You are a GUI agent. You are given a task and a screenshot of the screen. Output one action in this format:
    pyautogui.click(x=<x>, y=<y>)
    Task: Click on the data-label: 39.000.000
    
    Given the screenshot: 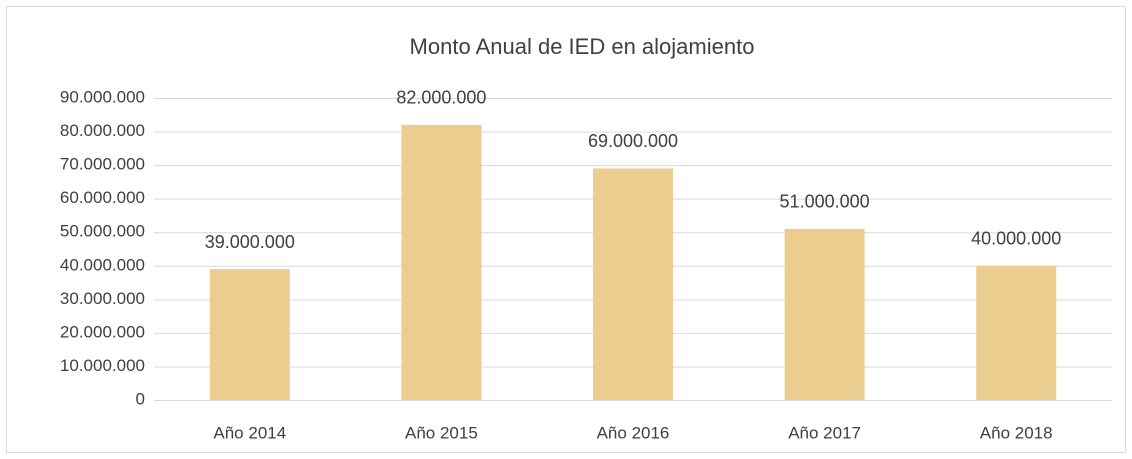 What is the action you would take?
    pyautogui.click(x=250, y=242)
    